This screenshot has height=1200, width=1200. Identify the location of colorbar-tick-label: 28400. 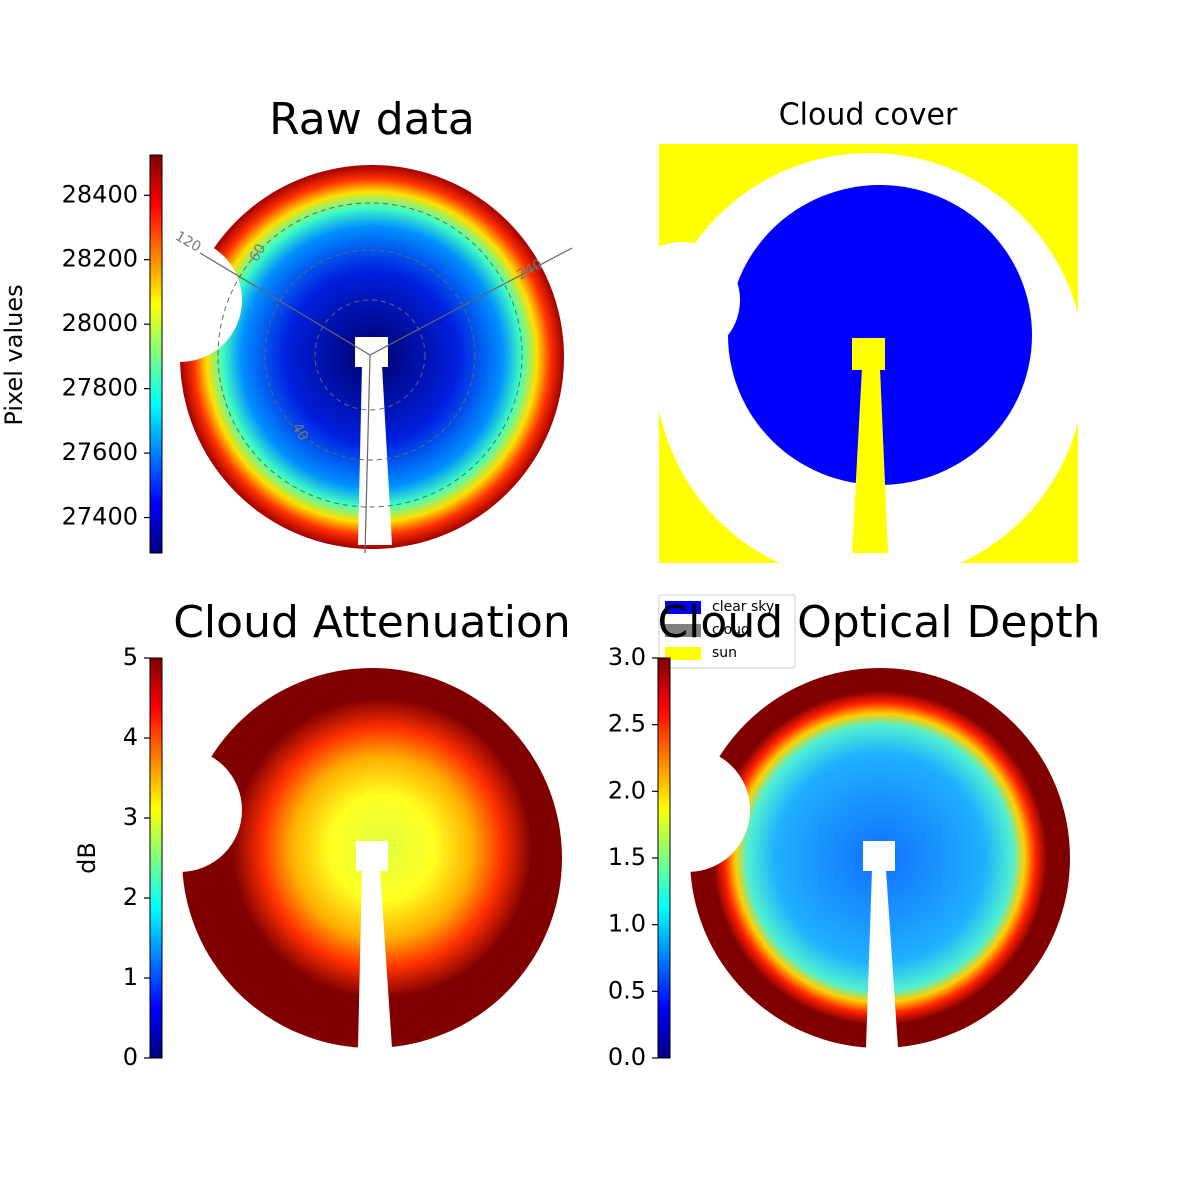
(100, 194).